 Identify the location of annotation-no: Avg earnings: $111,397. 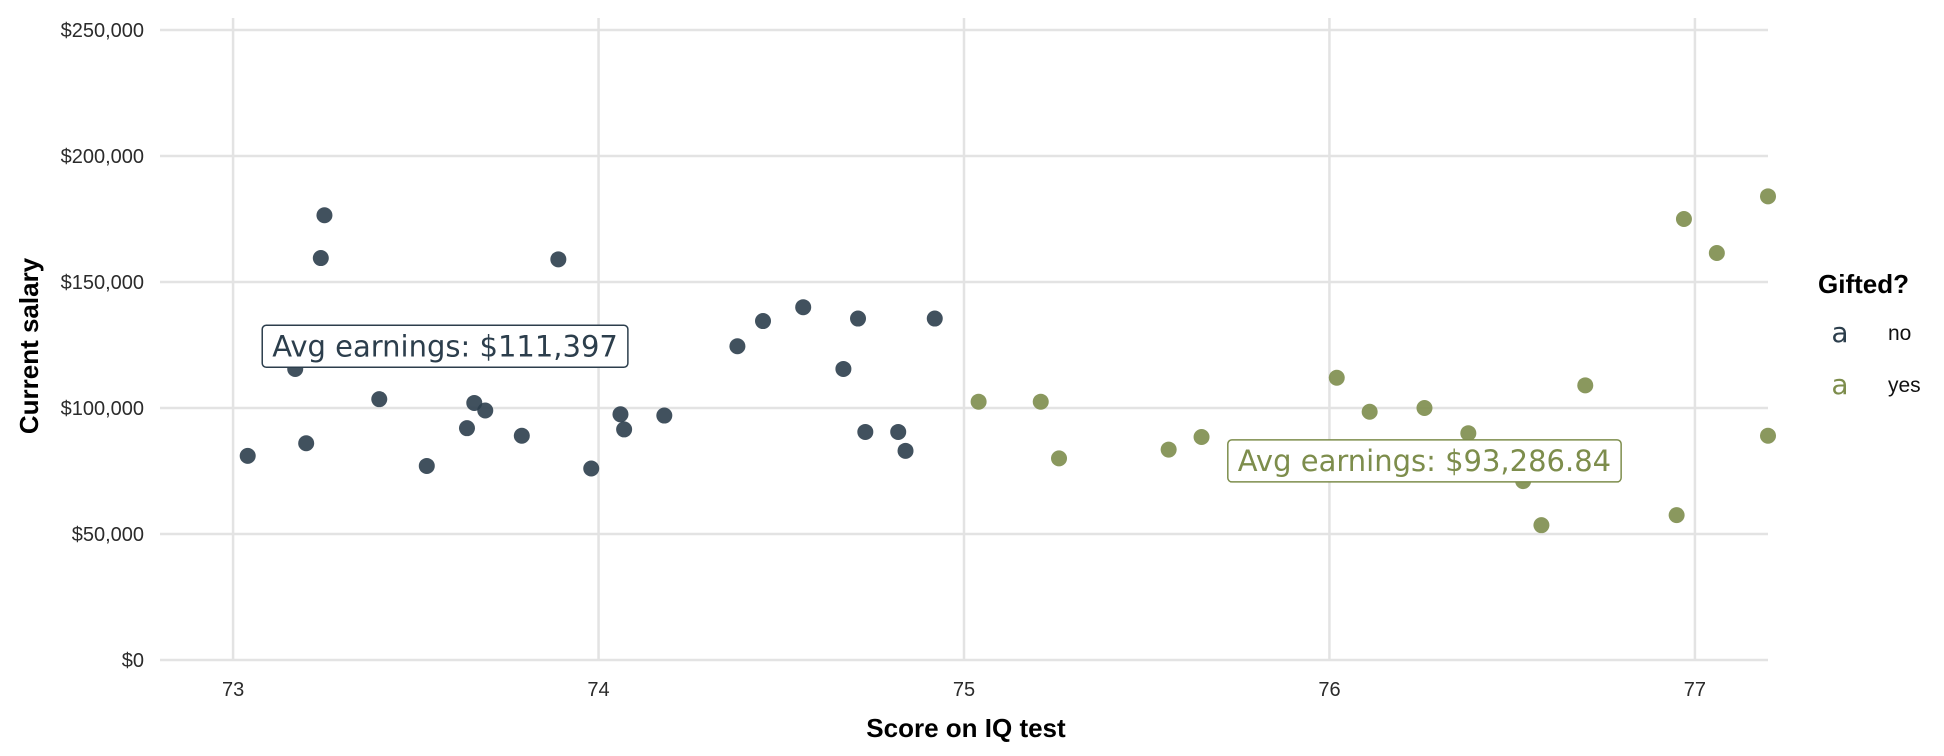
(445, 346).